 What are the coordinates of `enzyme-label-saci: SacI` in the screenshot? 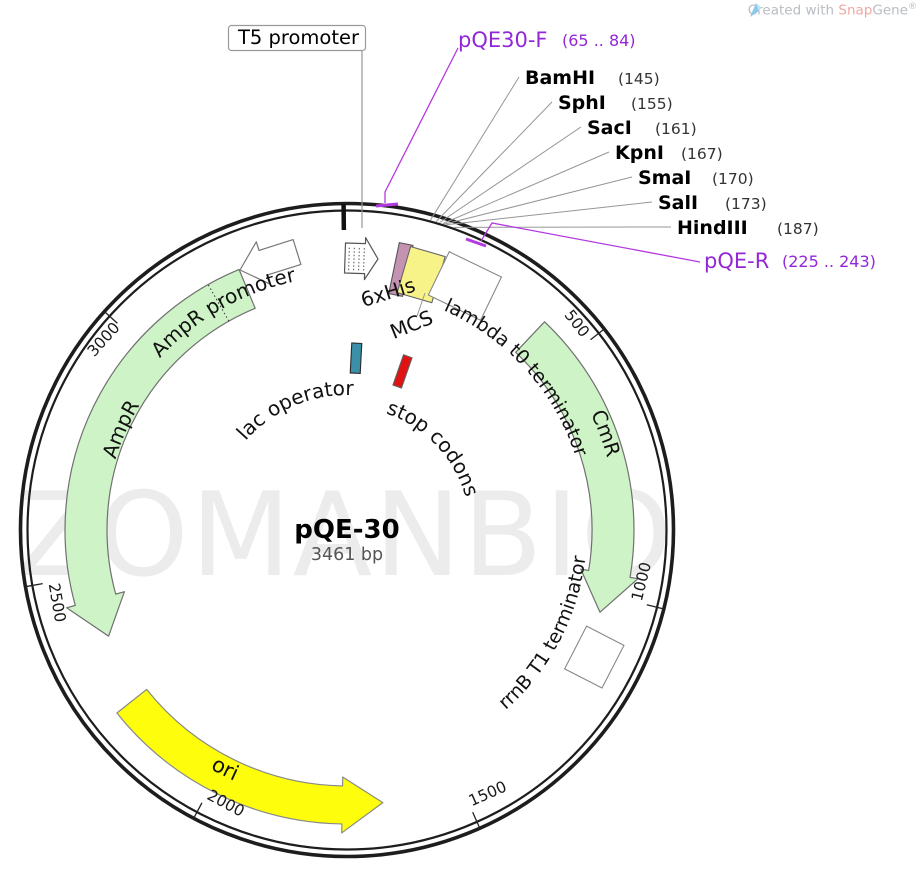 It's located at (609, 128).